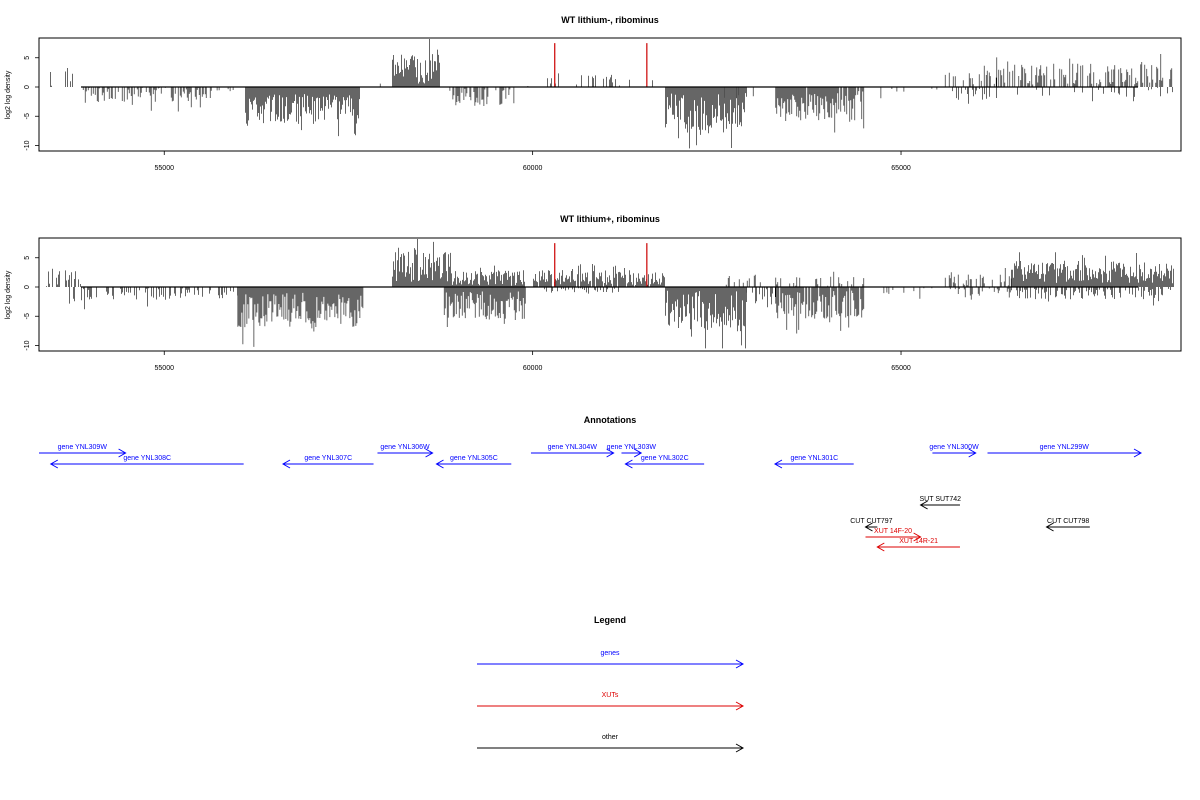 The height and width of the screenshot is (800, 1200). Describe the element at coordinates (610, 219) in the screenshot. I see `panel-2-title: WT lithium+, ribominus` at that location.